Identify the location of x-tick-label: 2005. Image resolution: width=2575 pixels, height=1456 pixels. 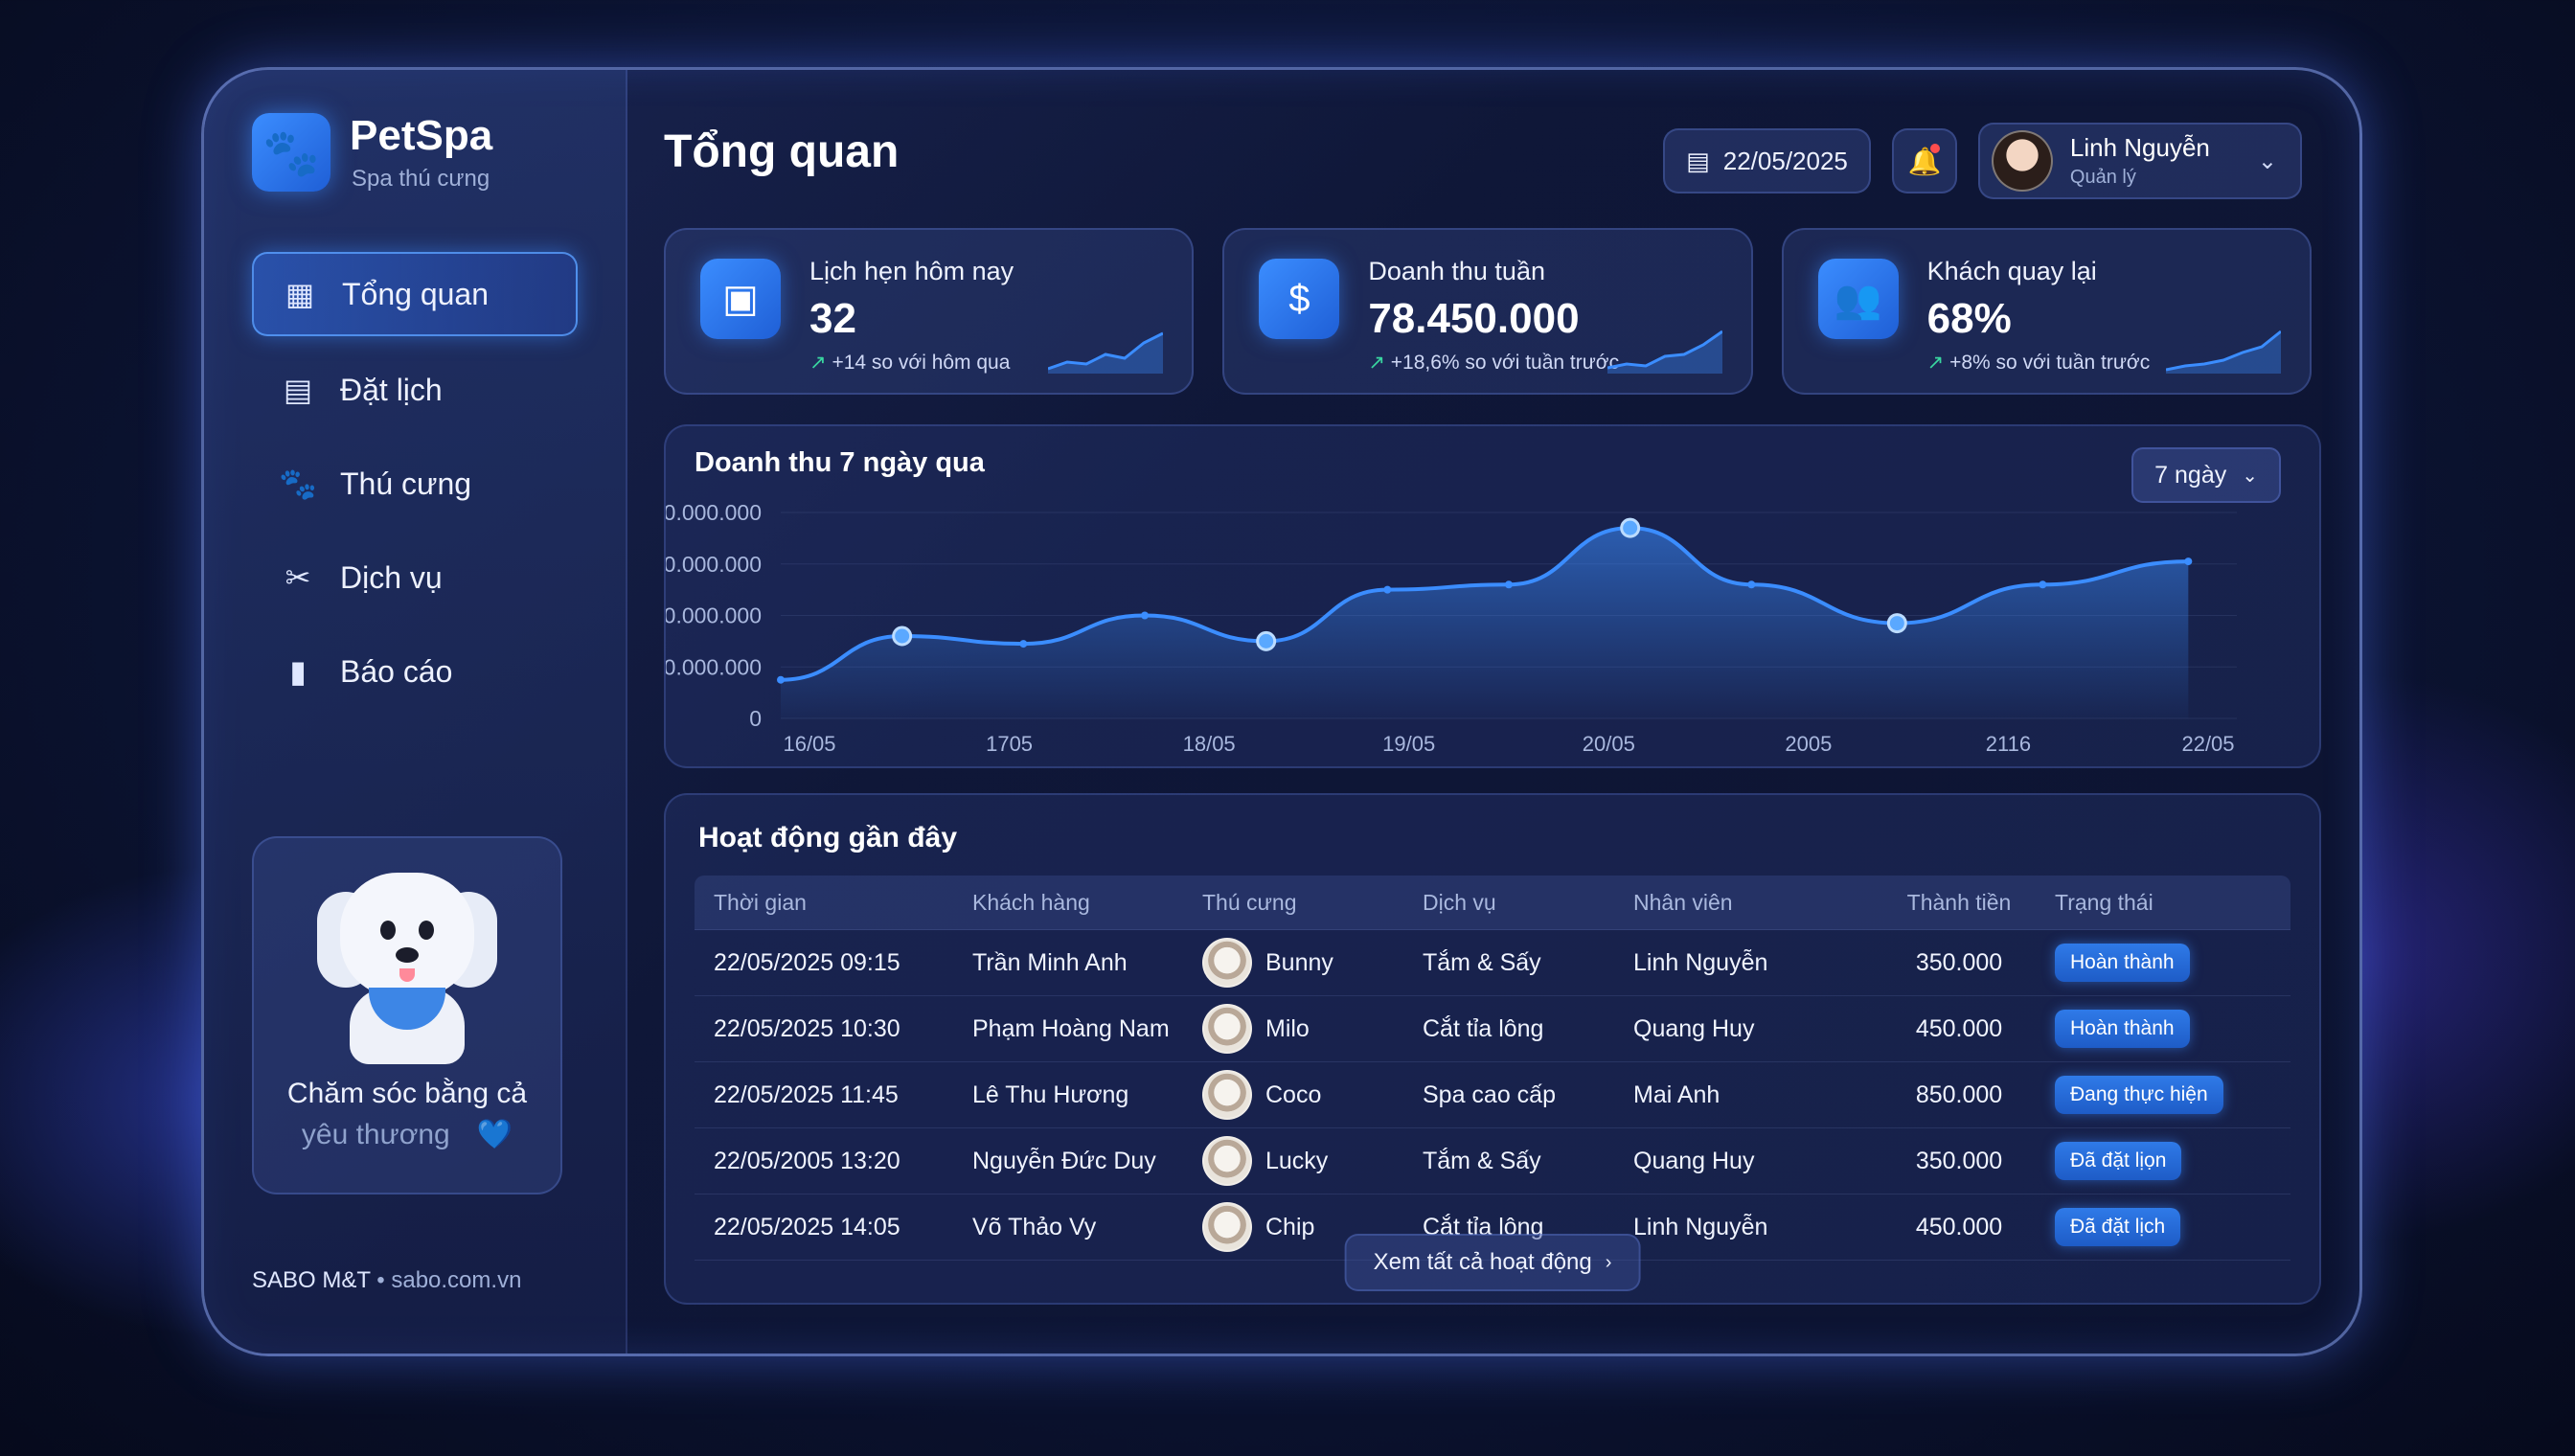
(1808, 744).